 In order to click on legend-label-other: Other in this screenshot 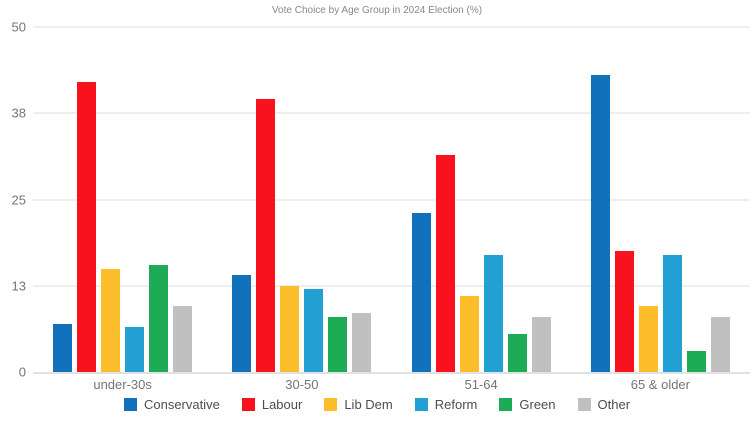, I will do `click(614, 404)`.